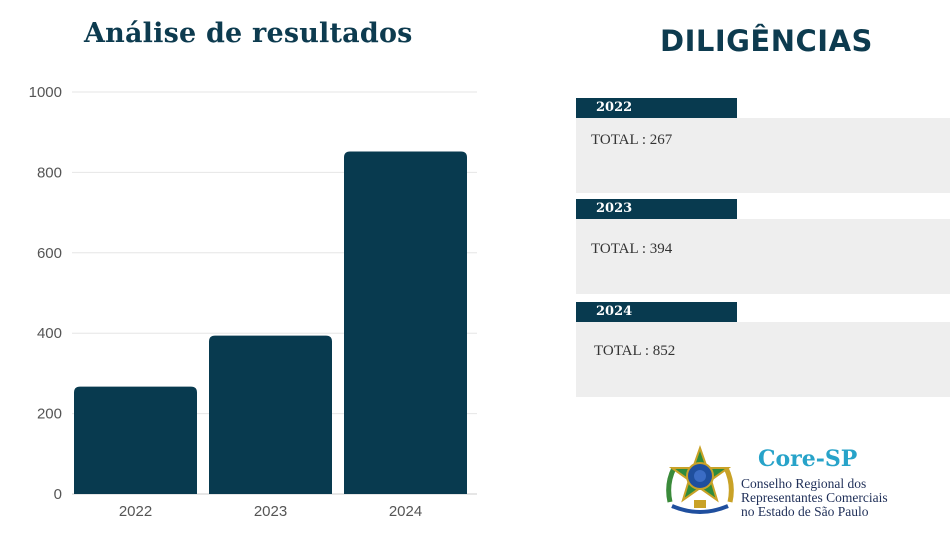 The height and width of the screenshot is (540, 950). Describe the element at coordinates (405, 511) in the screenshot. I see `x-tick-label: 2024` at that location.